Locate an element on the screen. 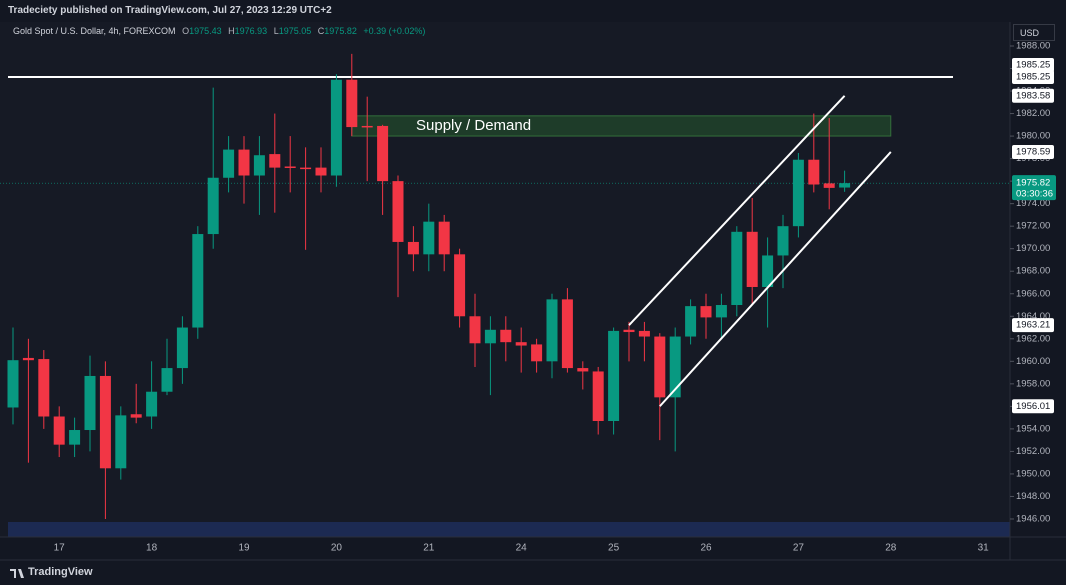  session-band is located at coordinates (509, 529).